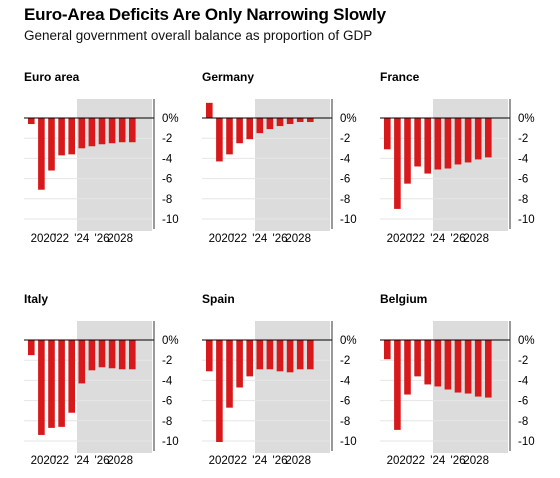  What do you see at coordinates (298, 239) in the screenshot?
I see `panel-1-xtick-label: 2028` at bounding box center [298, 239].